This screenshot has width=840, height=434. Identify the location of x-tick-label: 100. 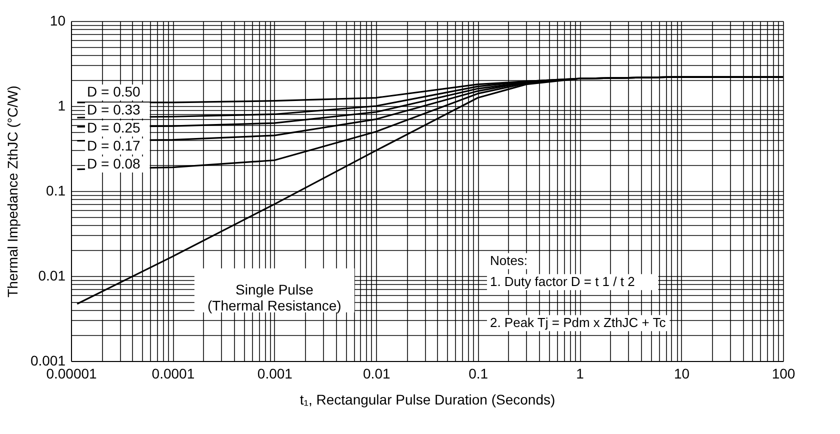
(784, 374).